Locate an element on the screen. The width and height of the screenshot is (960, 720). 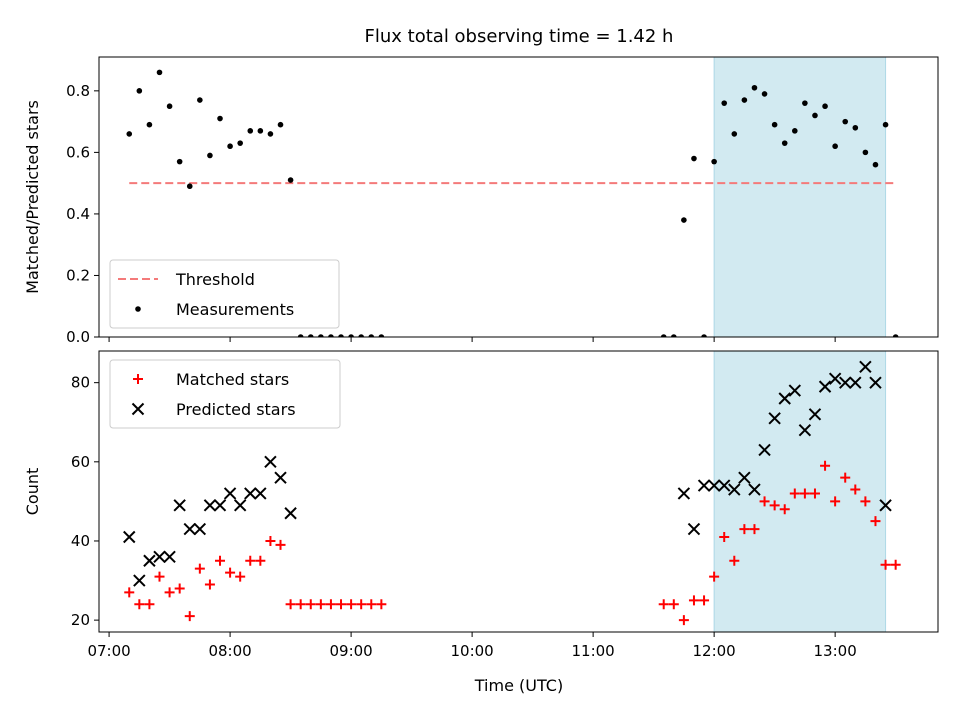
x-tick-label: 13:00 is located at coordinates (835, 651).